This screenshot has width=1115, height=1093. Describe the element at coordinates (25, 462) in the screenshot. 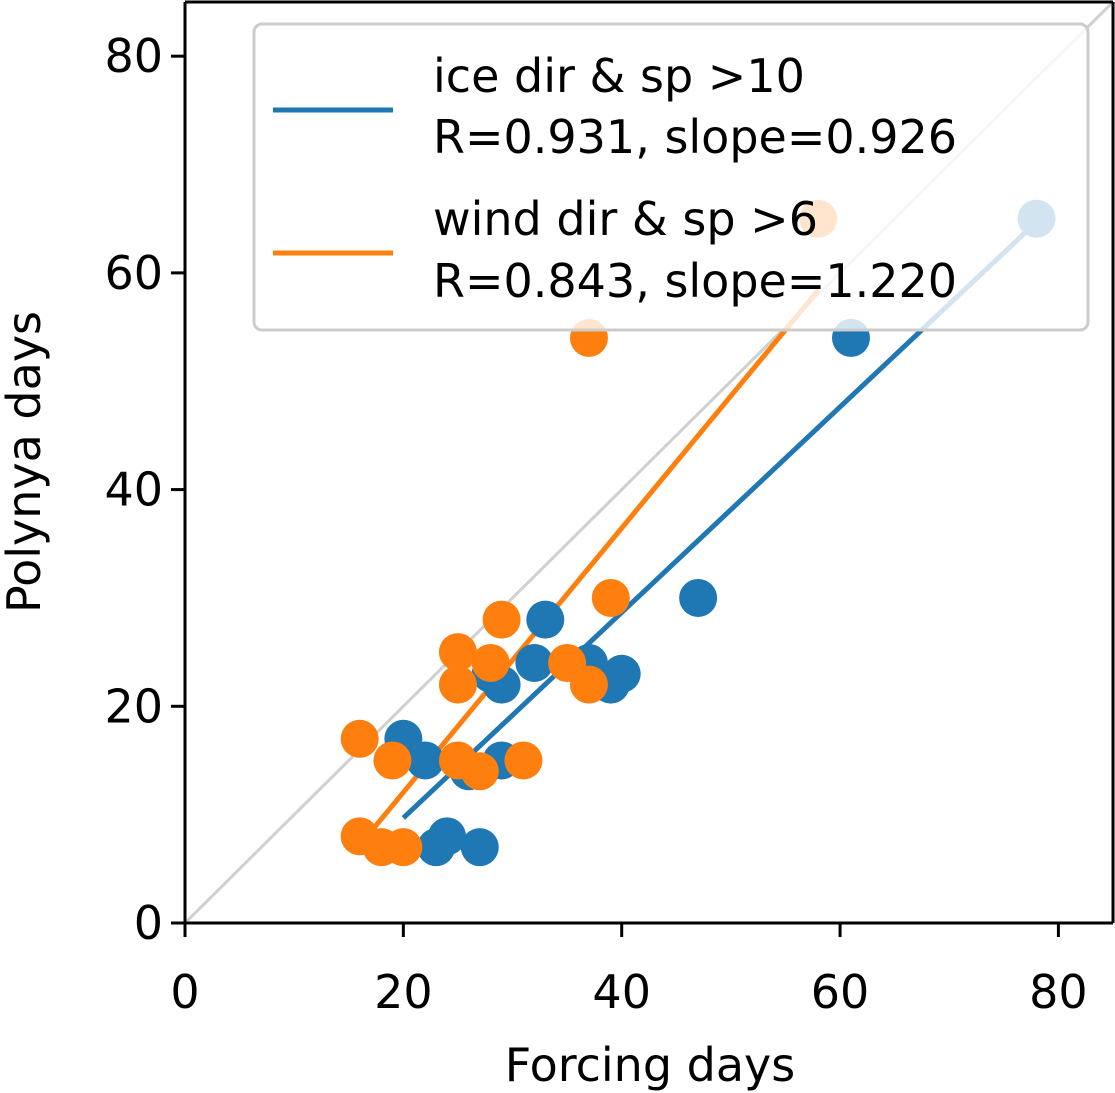

I see `y-axis-label: Polynya days` at that location.